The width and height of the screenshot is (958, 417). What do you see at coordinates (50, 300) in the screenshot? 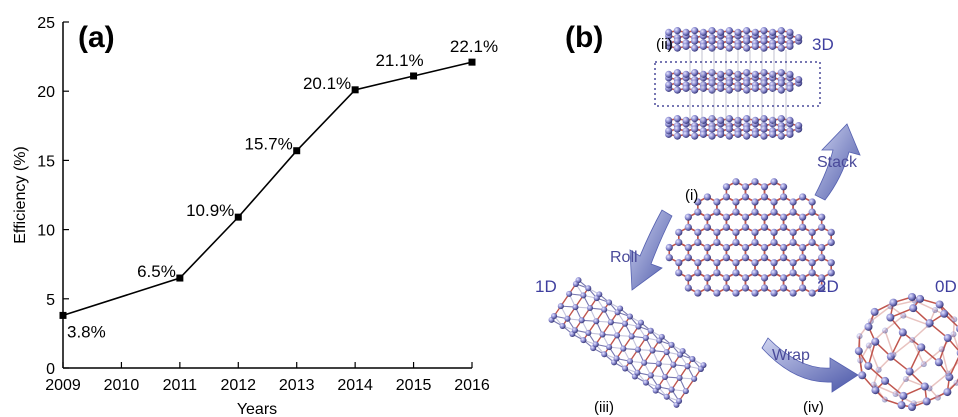
I see `y-tick-label: 5` at bounding box center [50, 300].